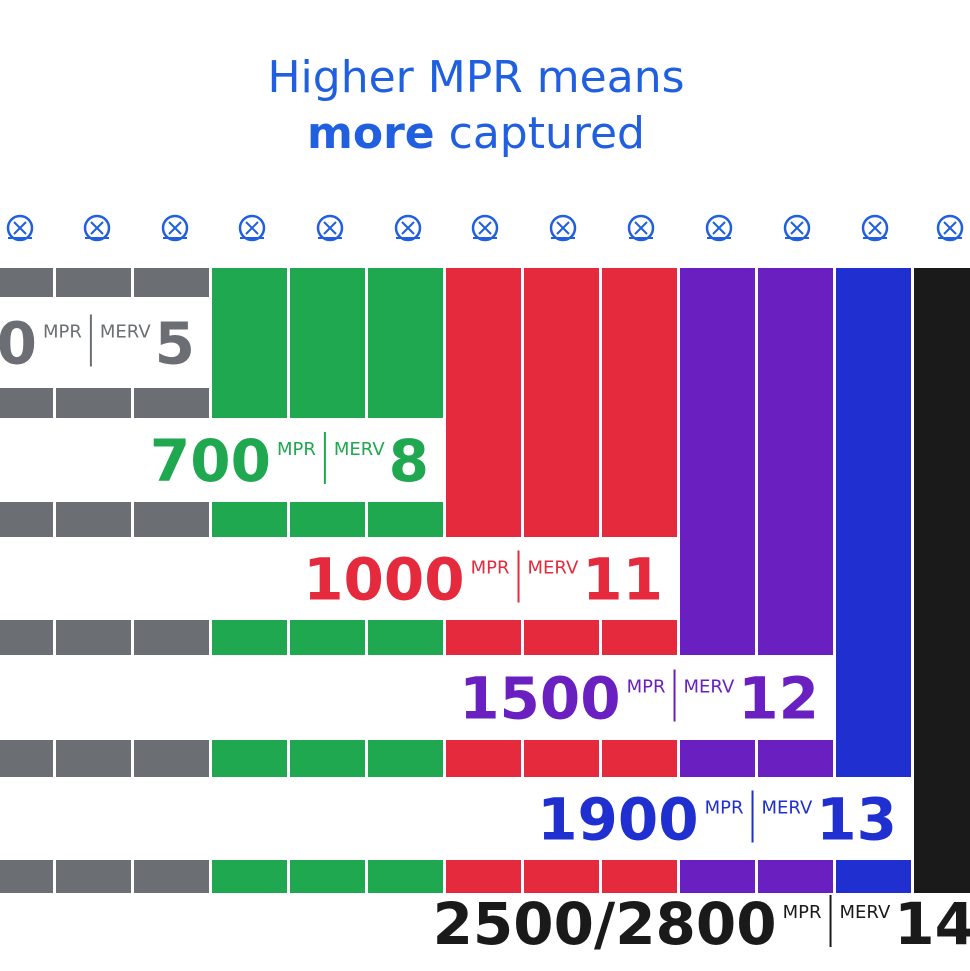 The width and height of the screenshot is (970, 971). Describe the element at coordinates (622, 580) in the screenshot. I see `merv-number: 11` at that location.